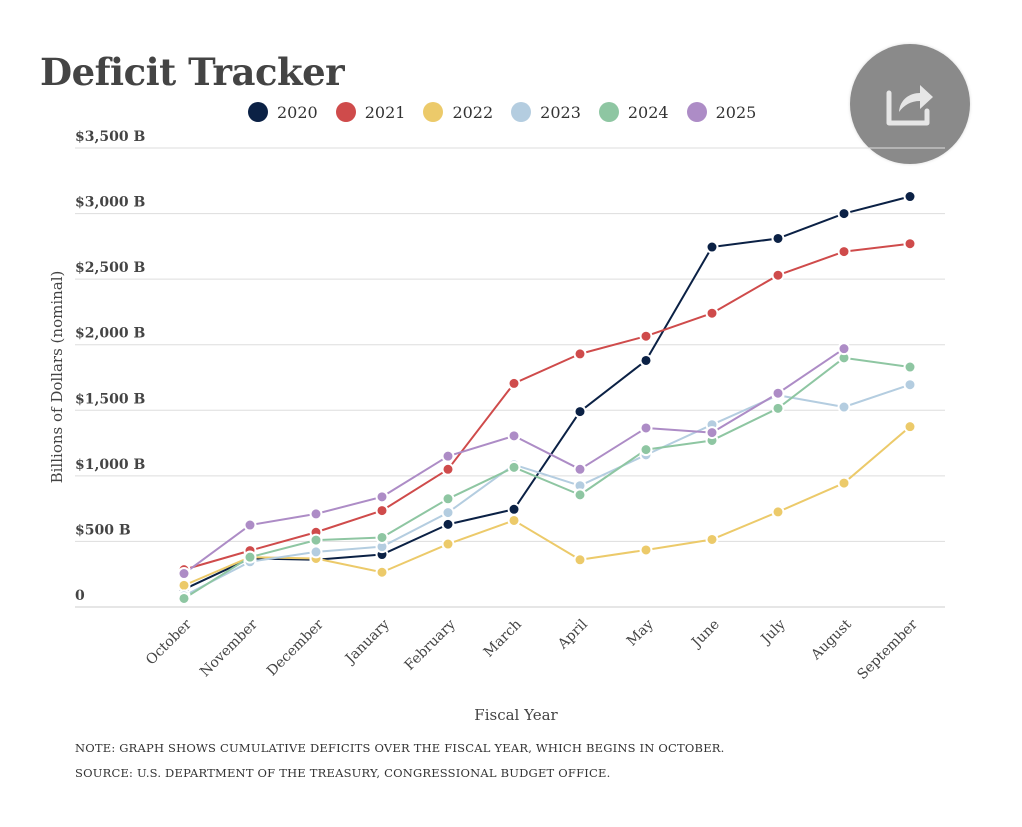 The image size is (1022, 827). Describe the element at coordinates (110, 268) in the screenshot. I see `y-tick-label: $2,500 B` at that location.